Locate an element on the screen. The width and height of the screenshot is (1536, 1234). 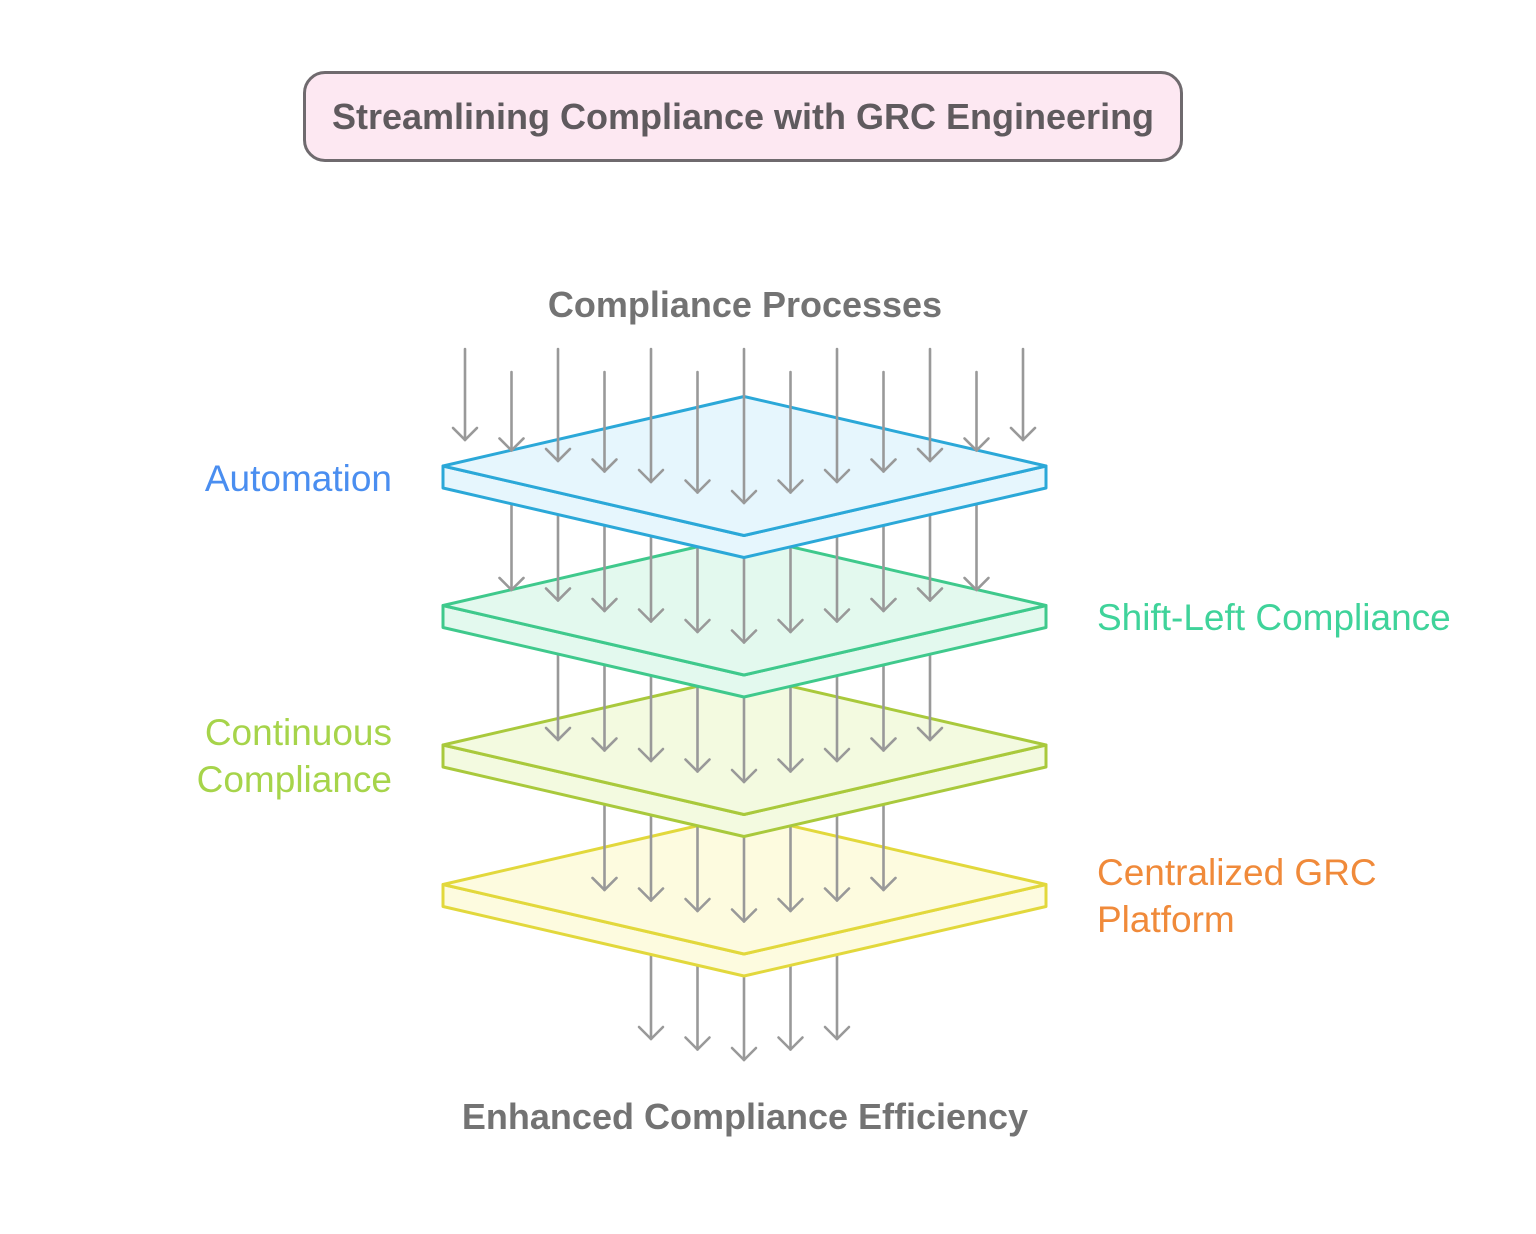
layer-label-centralized: Centralized GRC Platform is located at coordinates (1237, 896).